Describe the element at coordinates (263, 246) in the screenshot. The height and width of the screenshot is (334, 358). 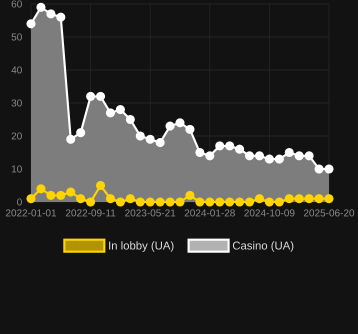
I see `legend-label: Casino (UA)` at that location.